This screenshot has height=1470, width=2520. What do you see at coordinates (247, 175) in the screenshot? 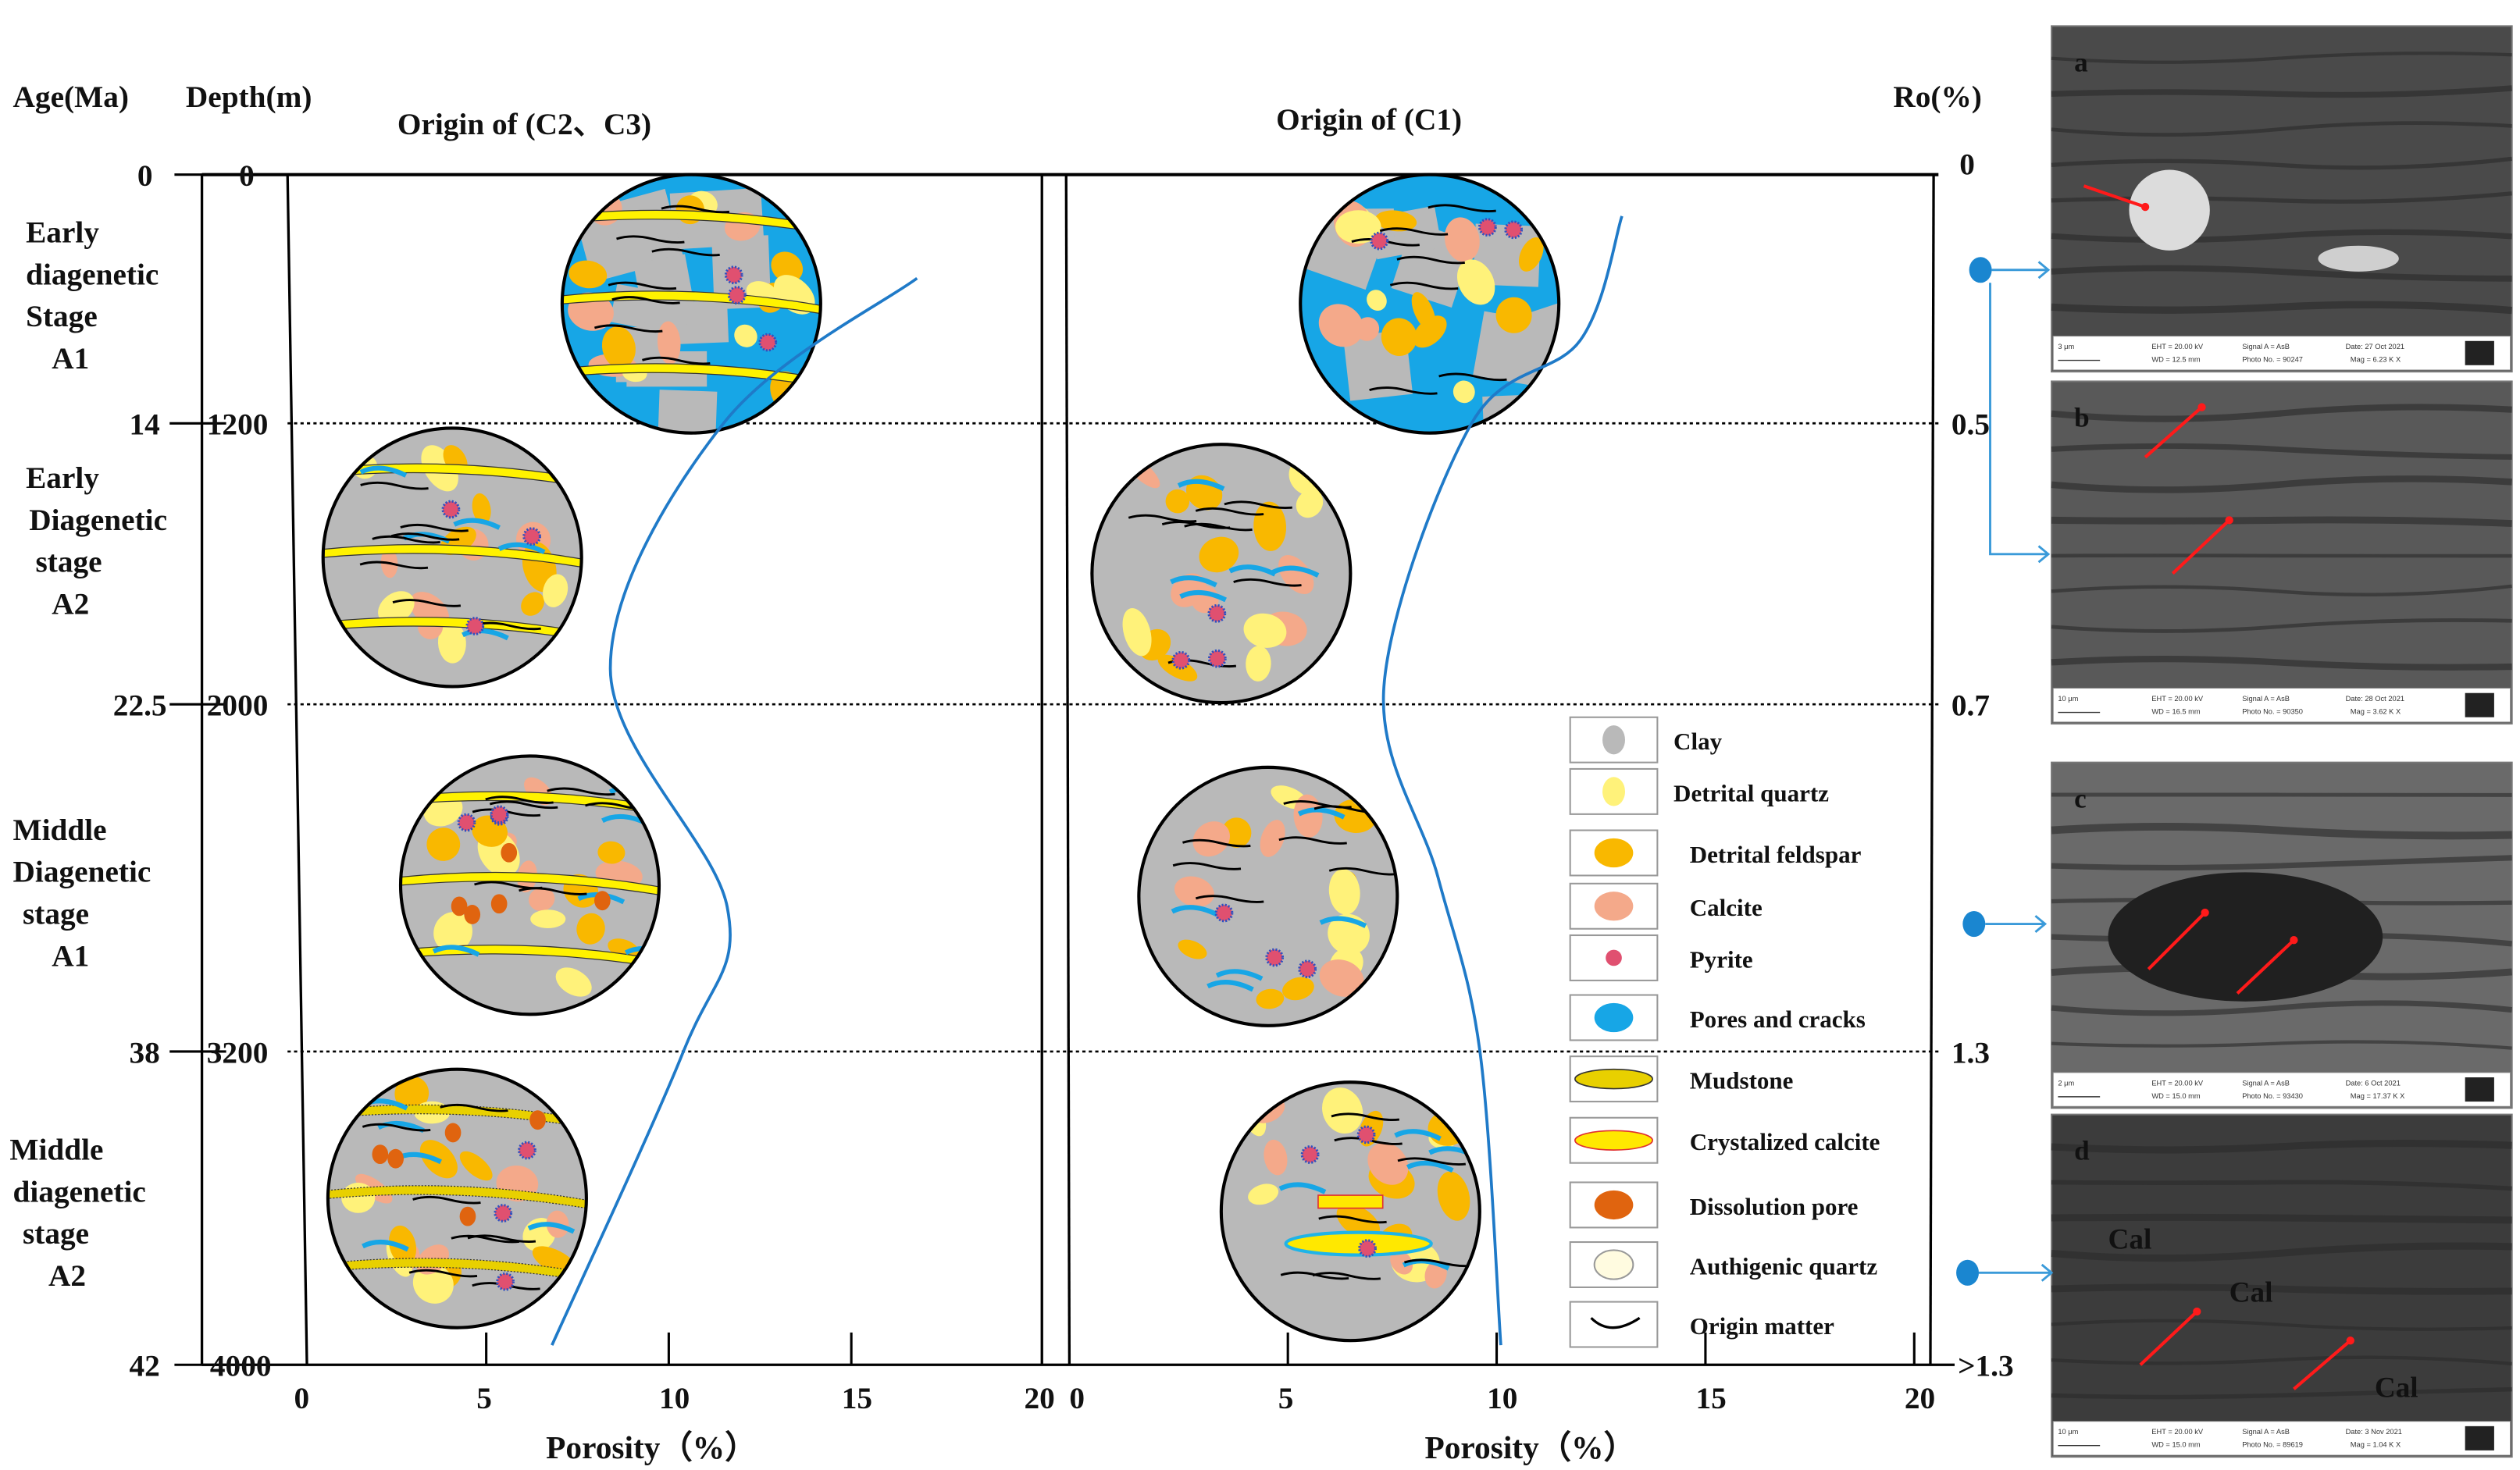
I see `depth-tick-label: 0` at bounding box center [247, 175].